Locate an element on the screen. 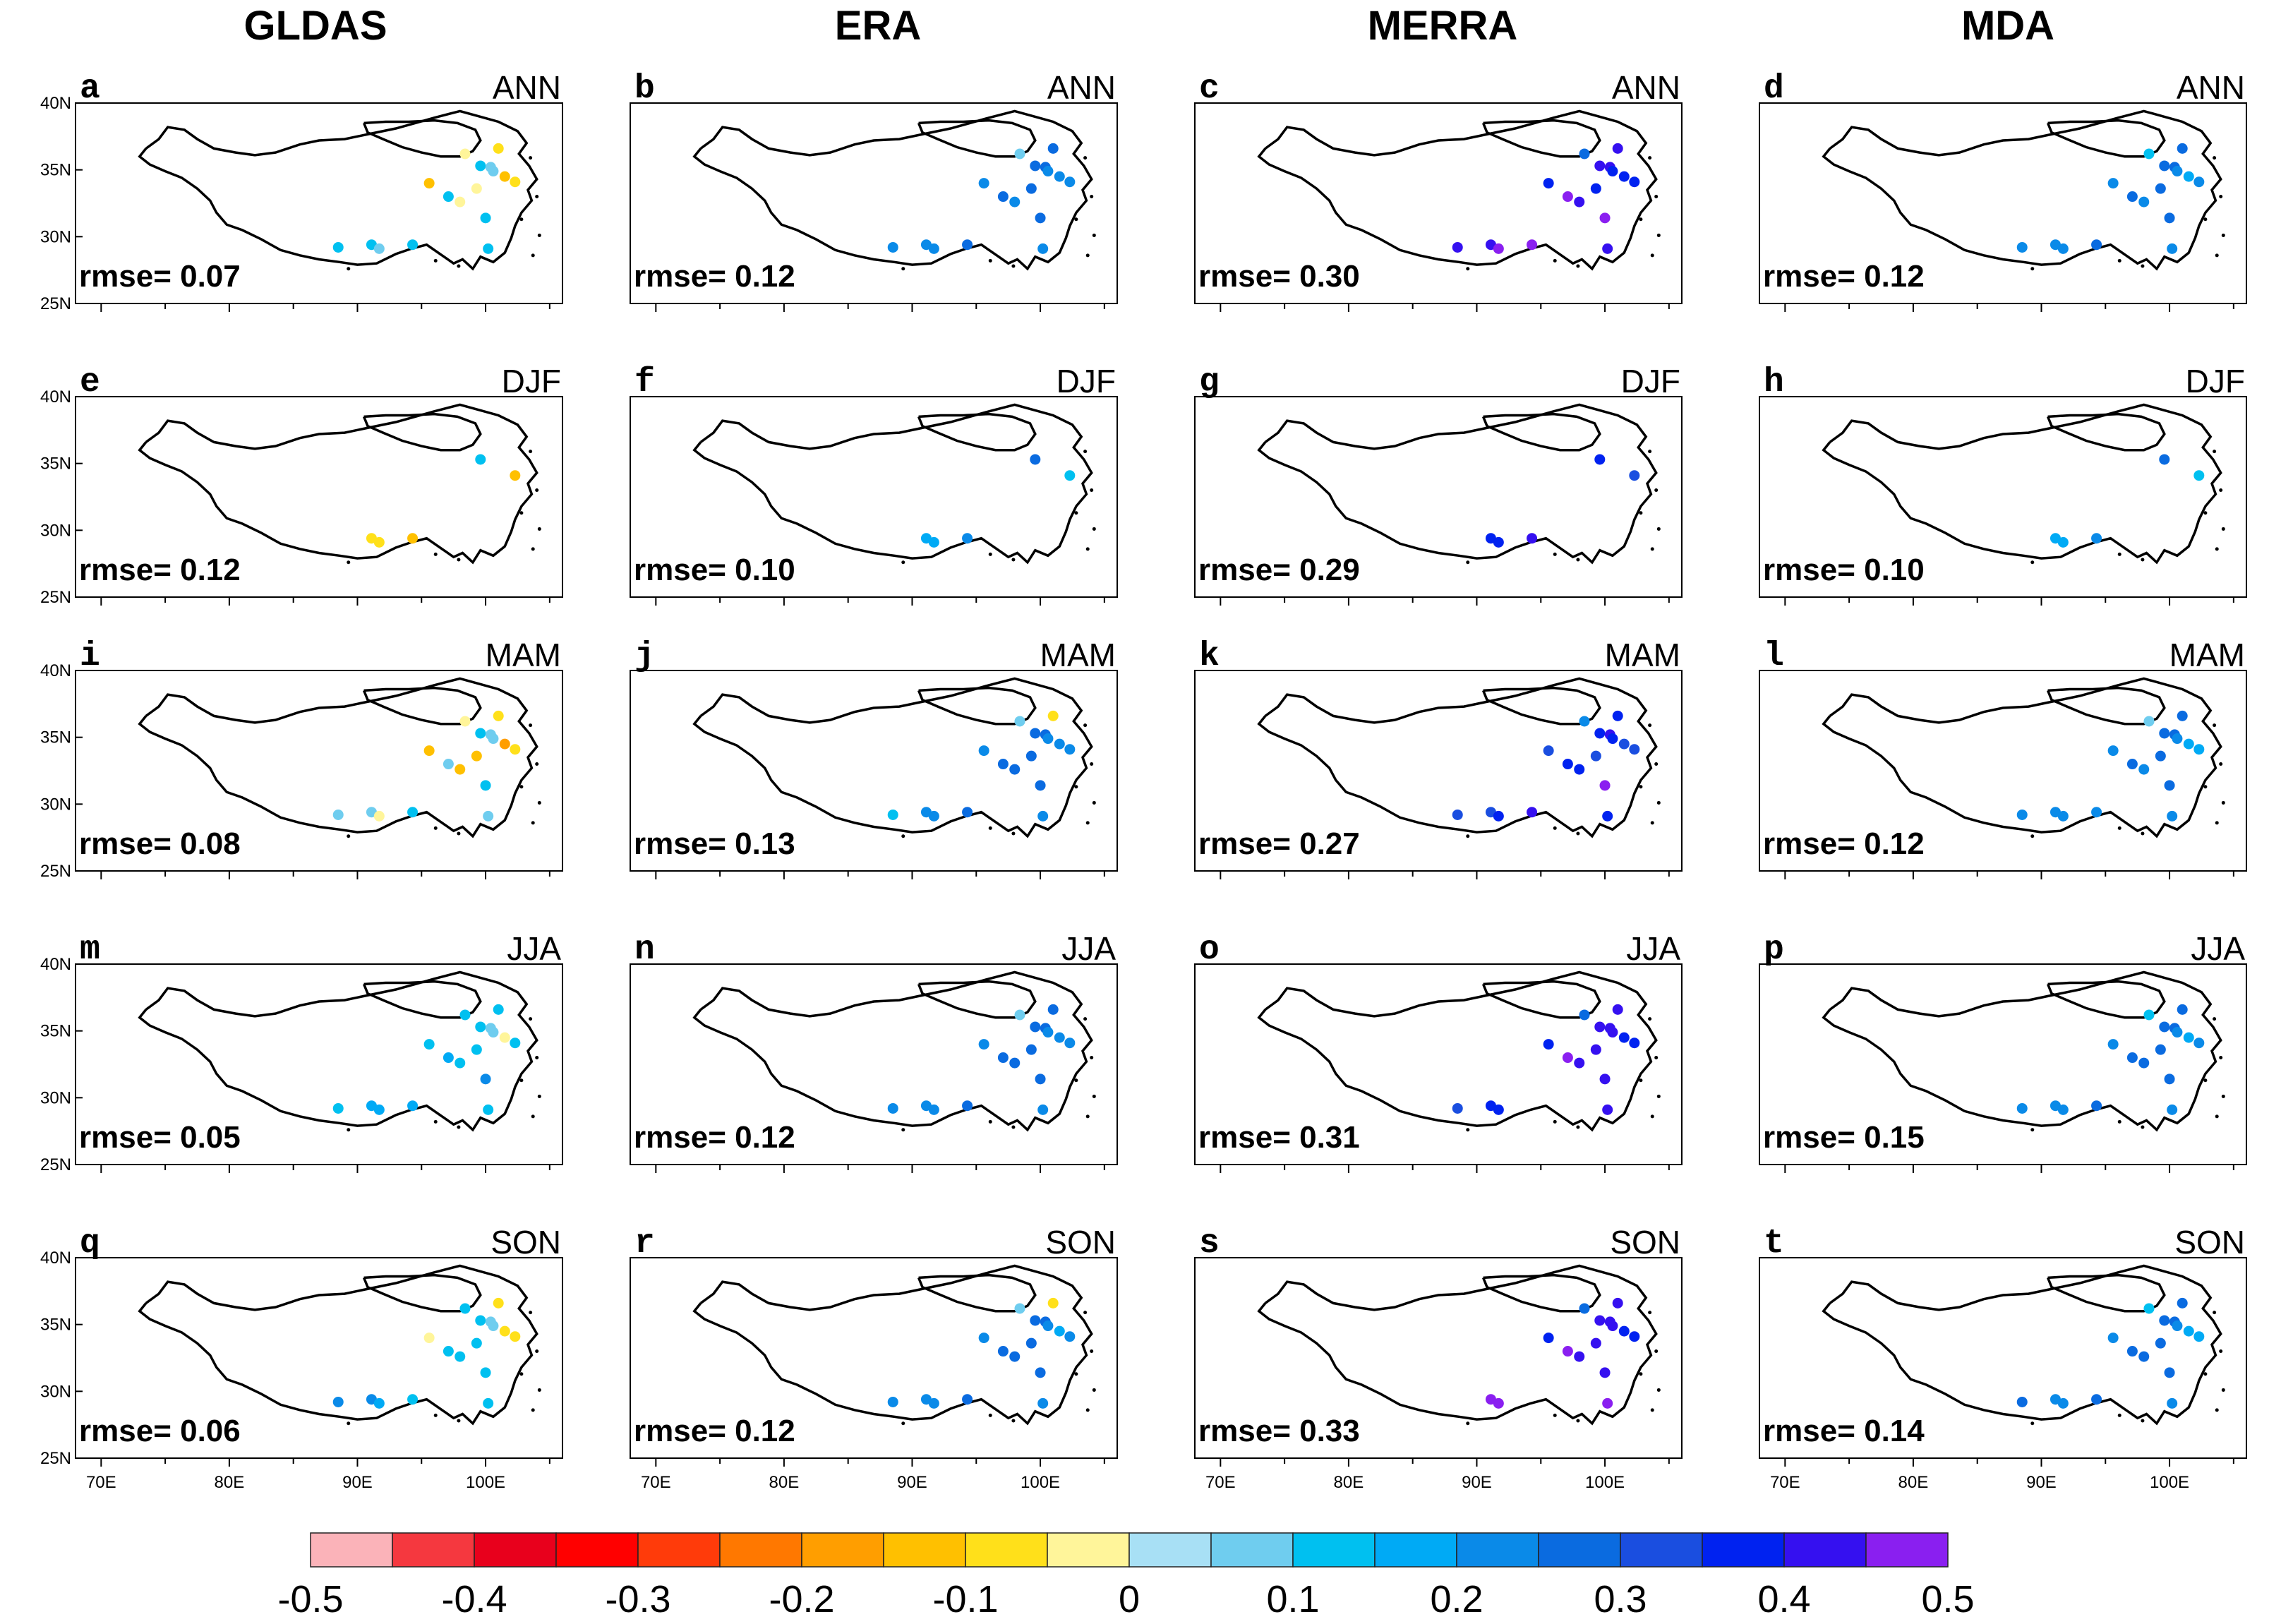  colorbar: -0.5 -0.4 -0.3 -0.2 -0.1 0 0.1 0.2 0.3 0.4 0.5 is located at coordinates (1126, 1576).